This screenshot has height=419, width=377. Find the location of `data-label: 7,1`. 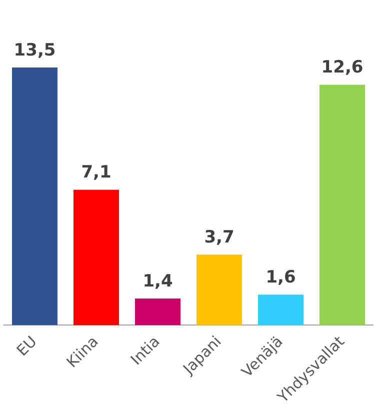

data-label: 7,1 is located at coordinates (96, 172).